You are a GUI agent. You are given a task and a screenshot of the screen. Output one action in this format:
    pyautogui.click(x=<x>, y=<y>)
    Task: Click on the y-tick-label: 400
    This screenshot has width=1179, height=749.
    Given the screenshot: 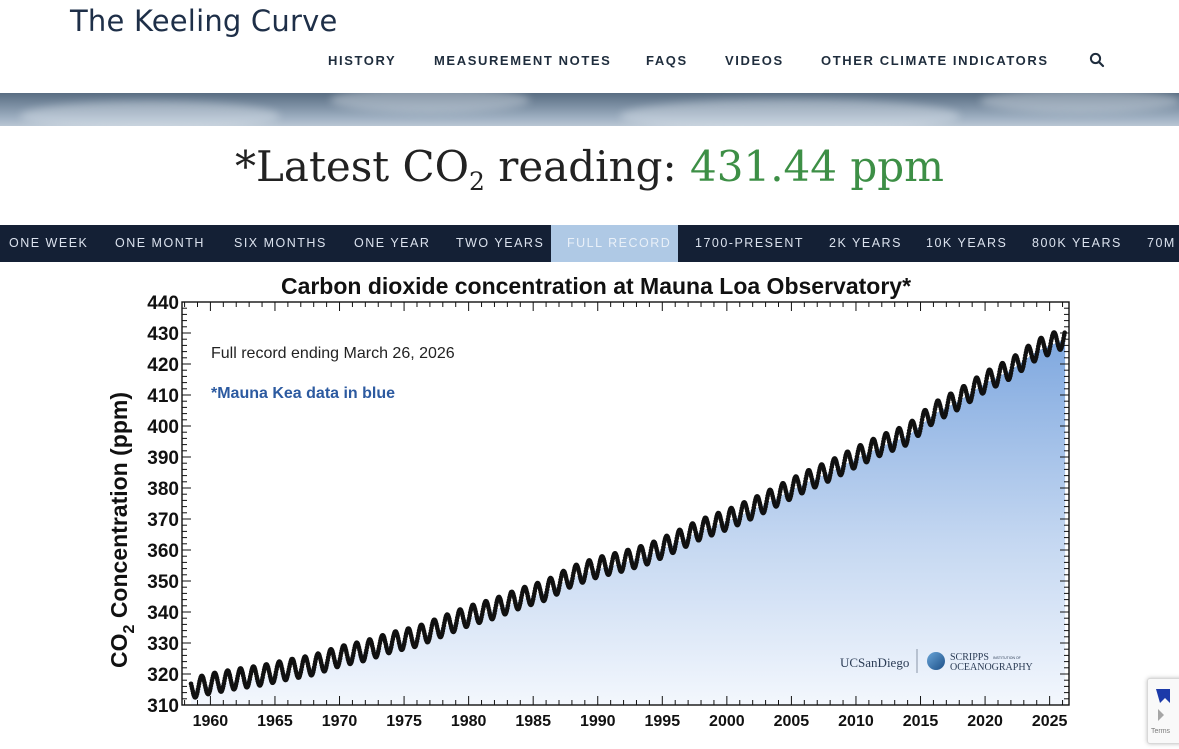 What is the action you would take?
    pyautogui.click(x=163, y=427)
    